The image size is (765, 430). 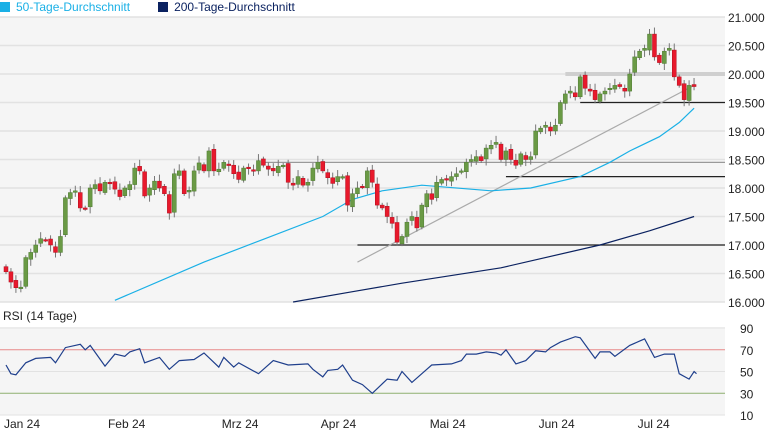 I want to click on price-tick-label: 20.500, so click(x=746, y=47).